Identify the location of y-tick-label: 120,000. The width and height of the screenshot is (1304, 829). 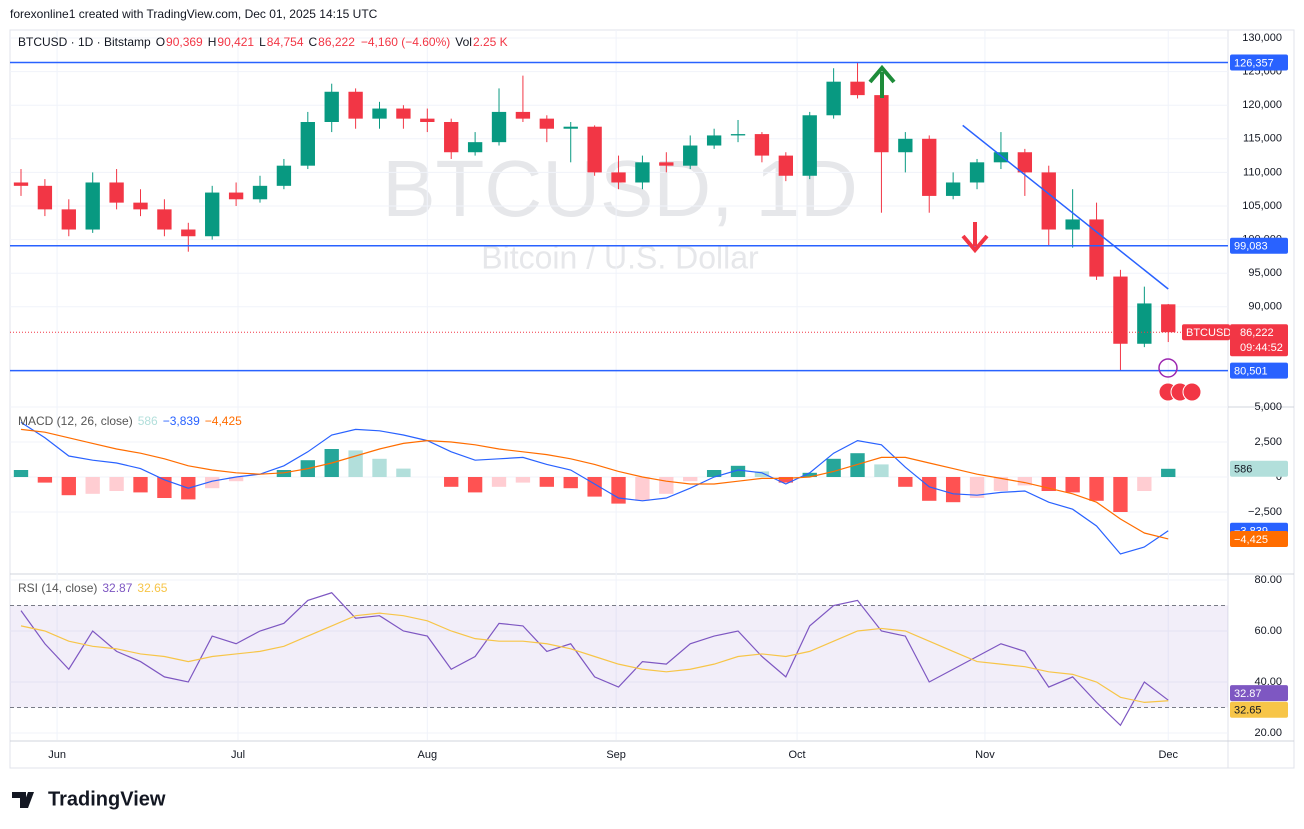
(1262, 105).